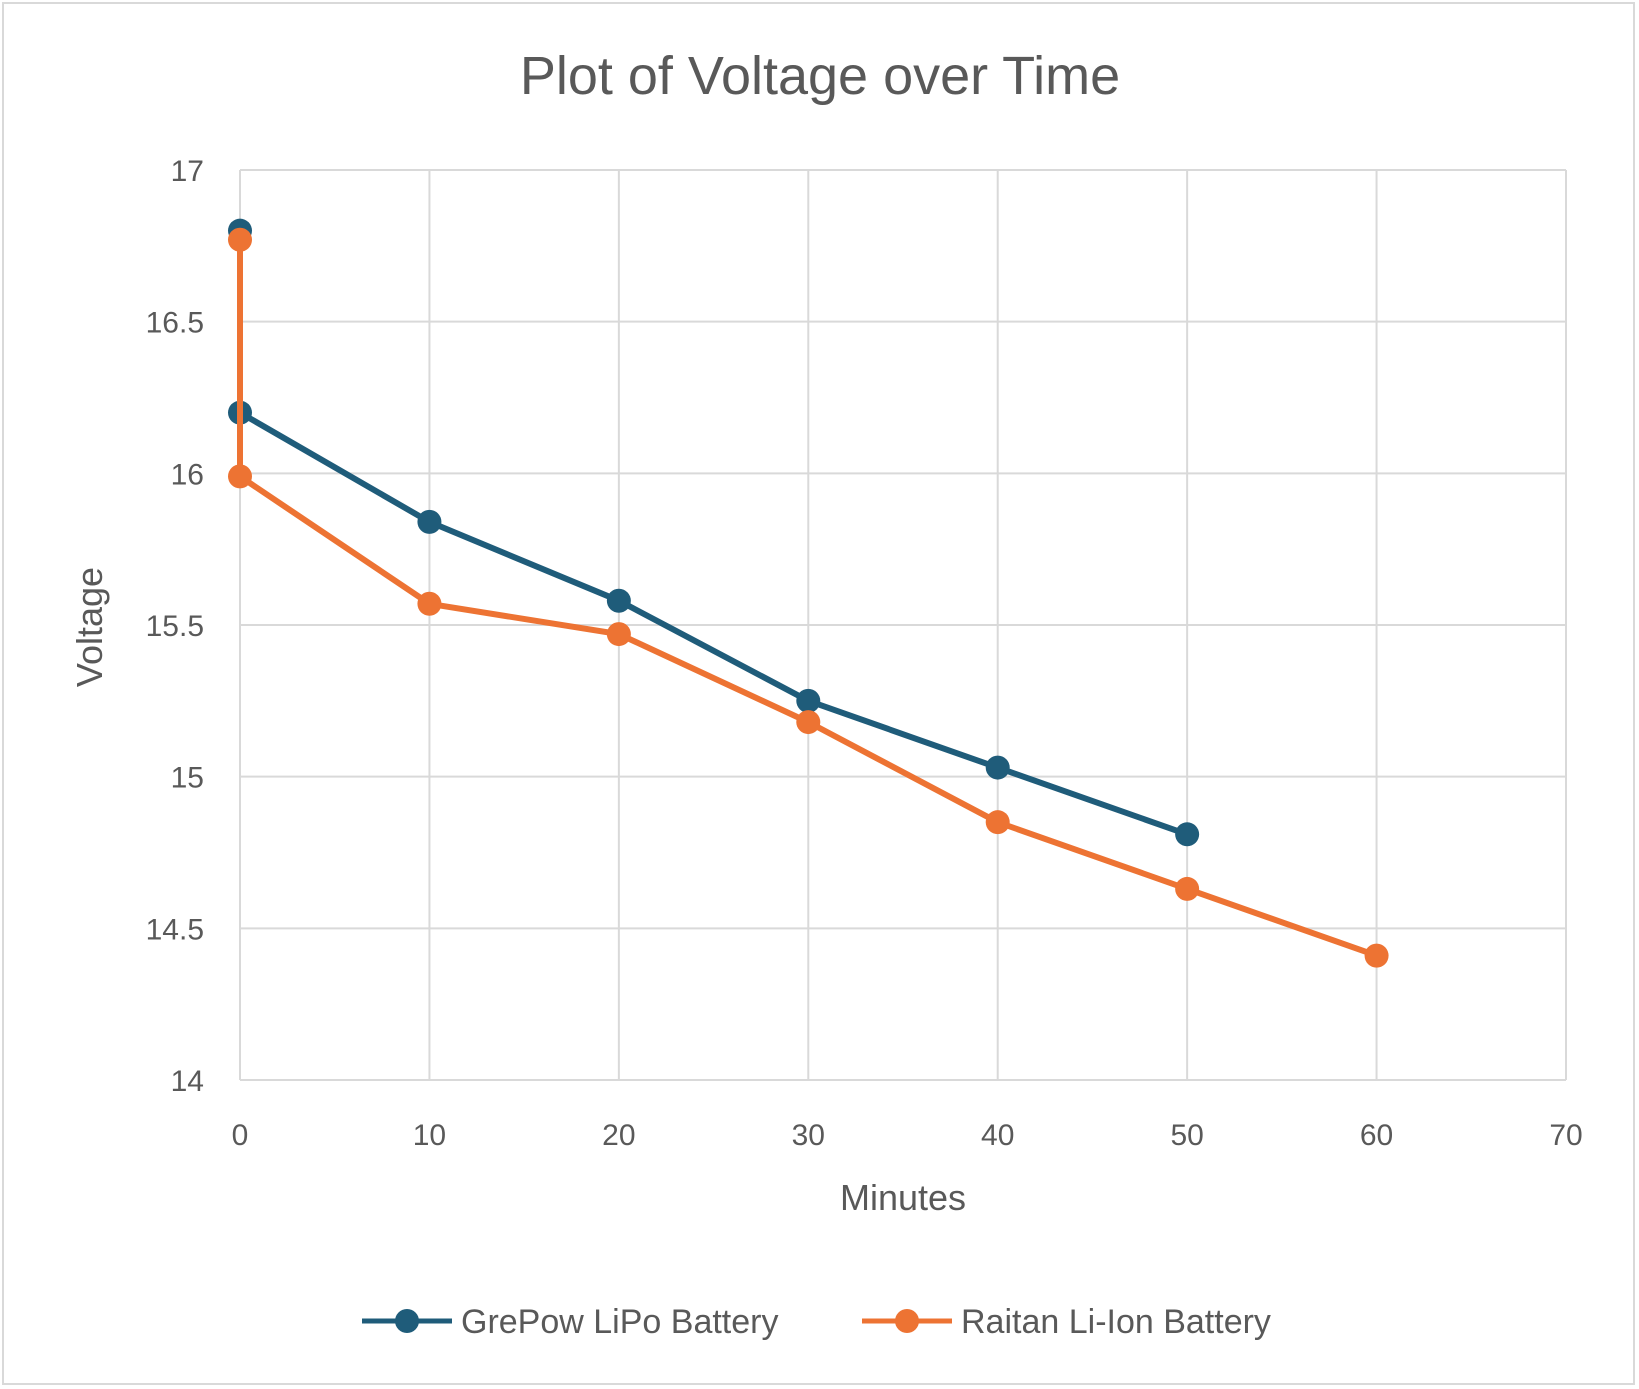  What do you see at coordinates (429, 1135) in the screenshot?
I see `x-tick-label: 10` at bounding box center [429, 1135].